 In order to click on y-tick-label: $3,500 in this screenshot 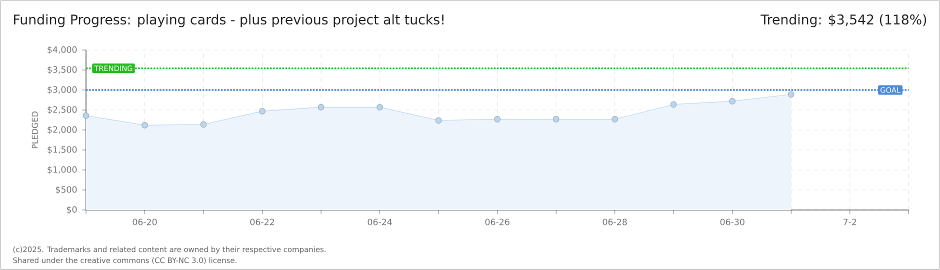, I will do `click(62, 70)`.